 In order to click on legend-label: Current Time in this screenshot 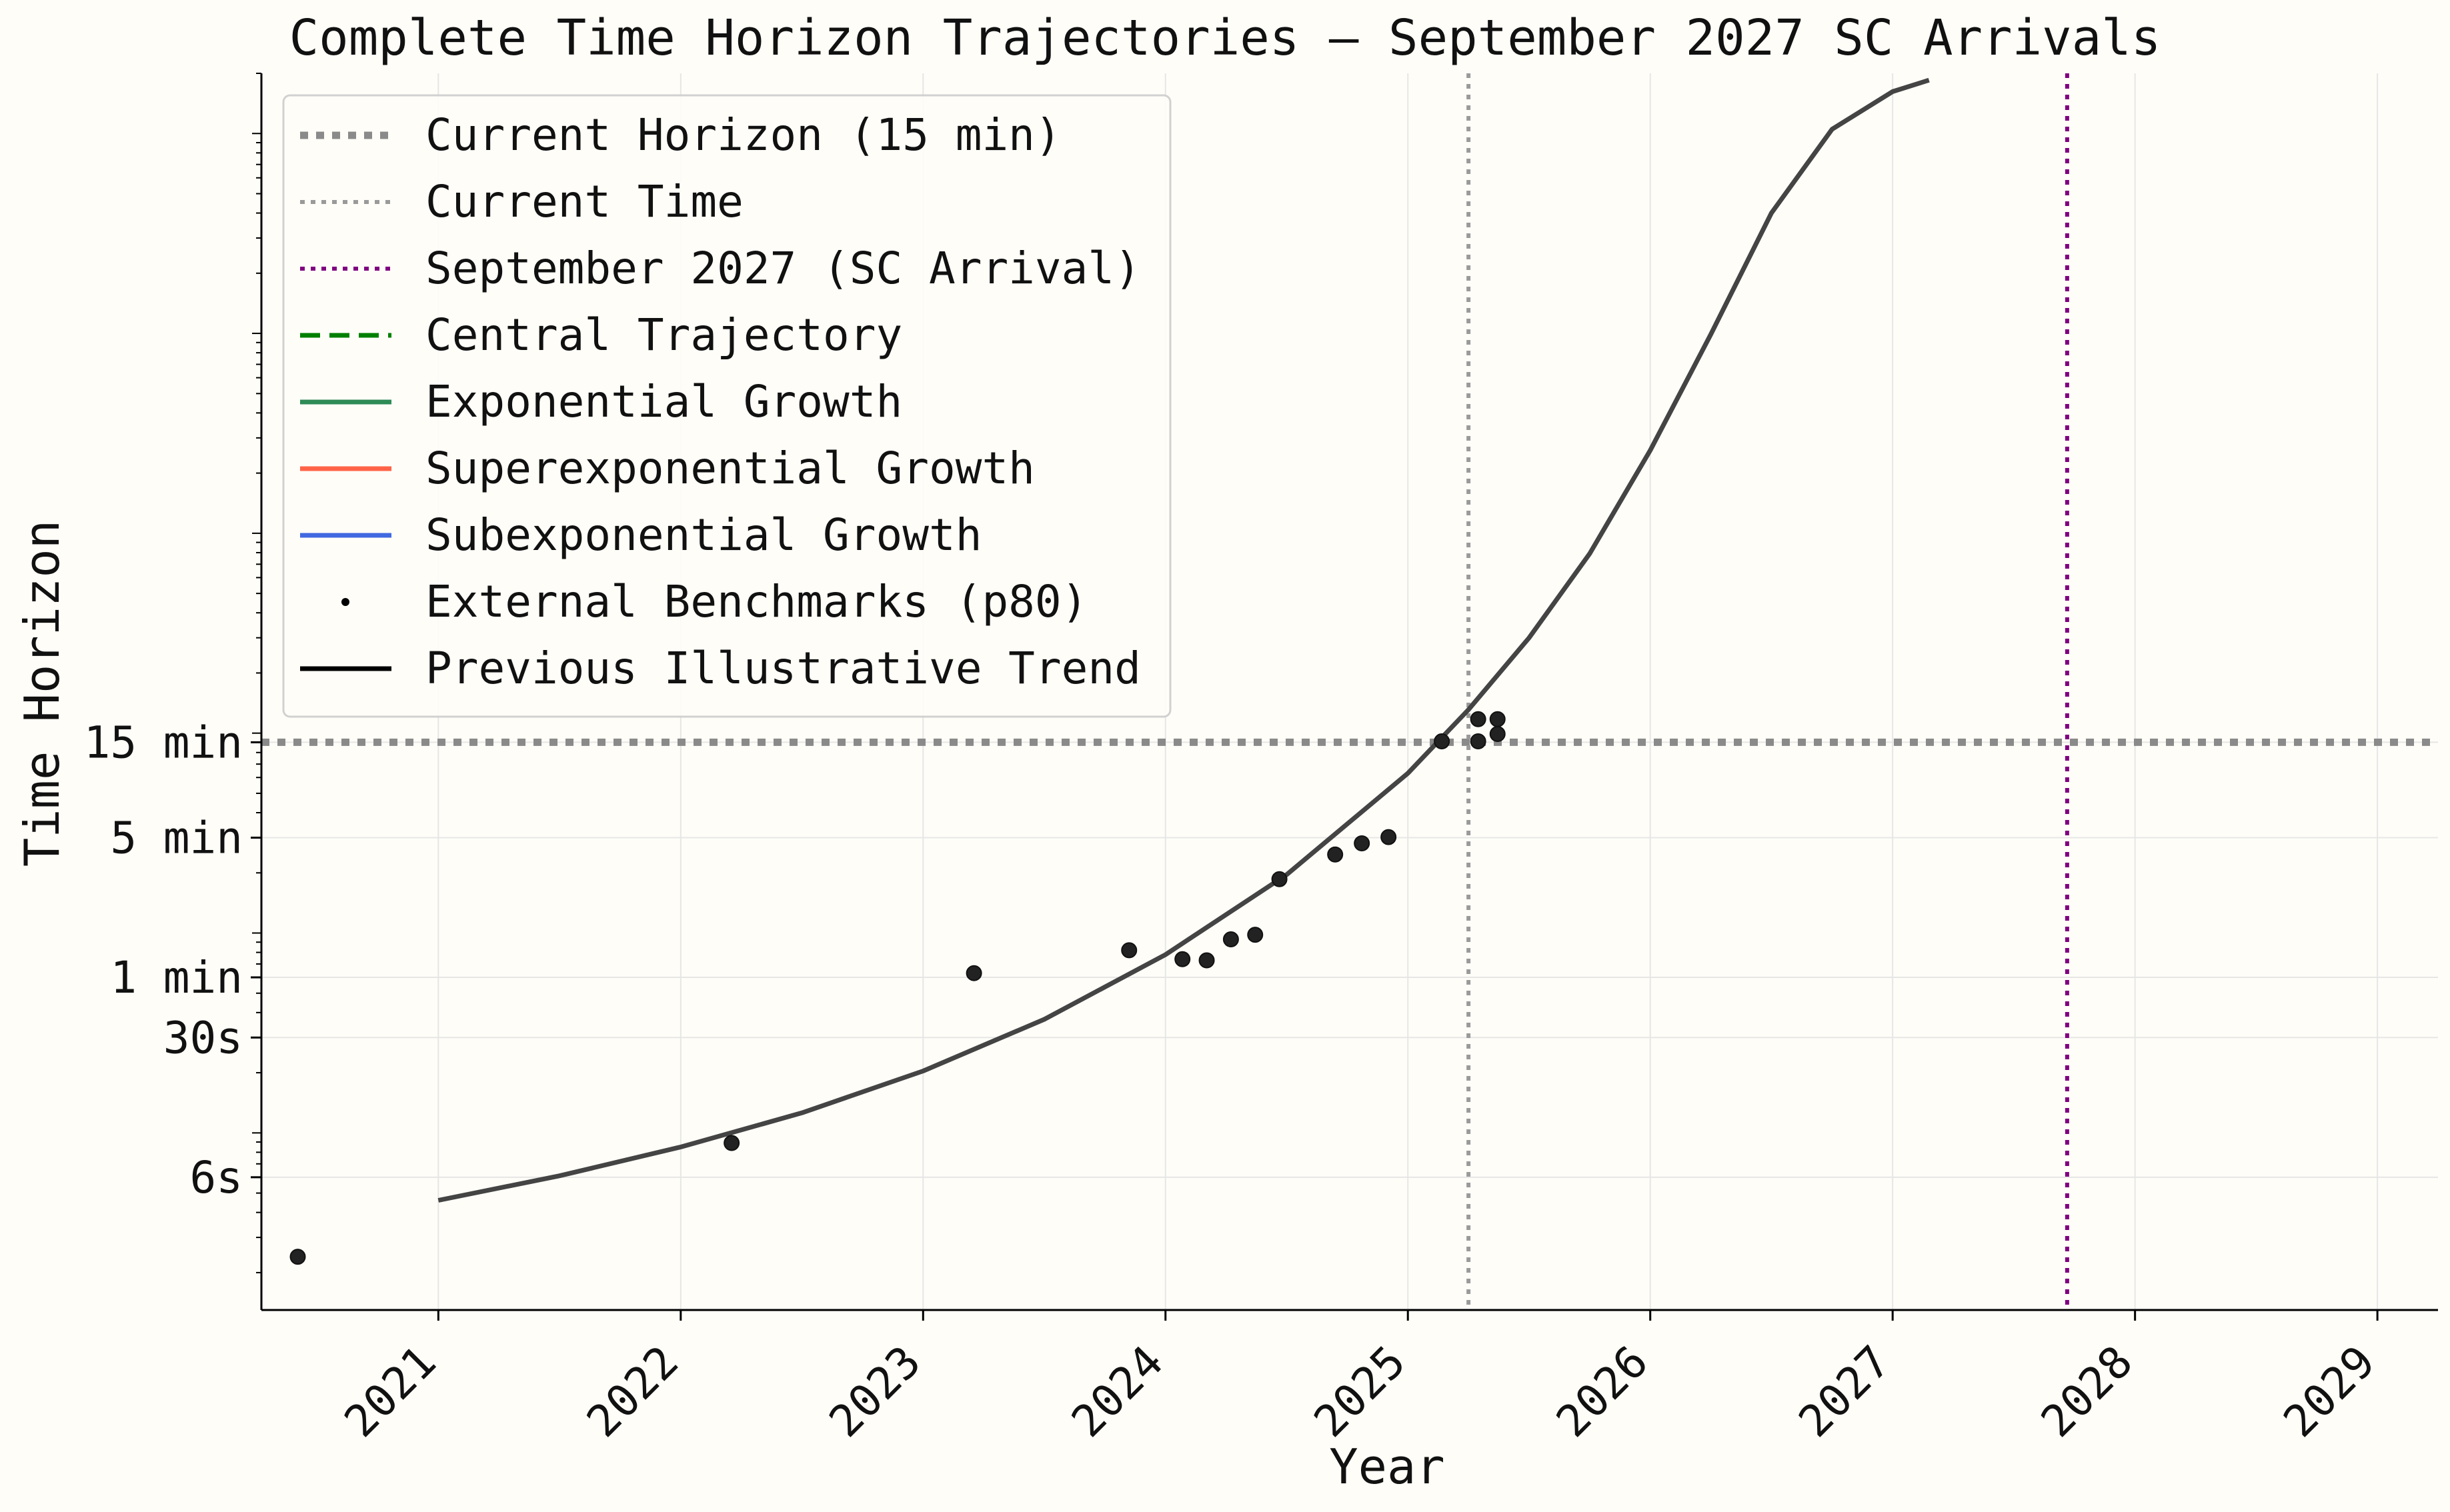, I will do `click(584, 201)`.